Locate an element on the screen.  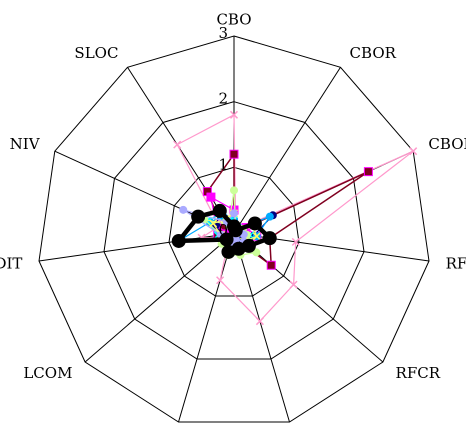
series-0-point-cbon is located at coordinates (413, 151).